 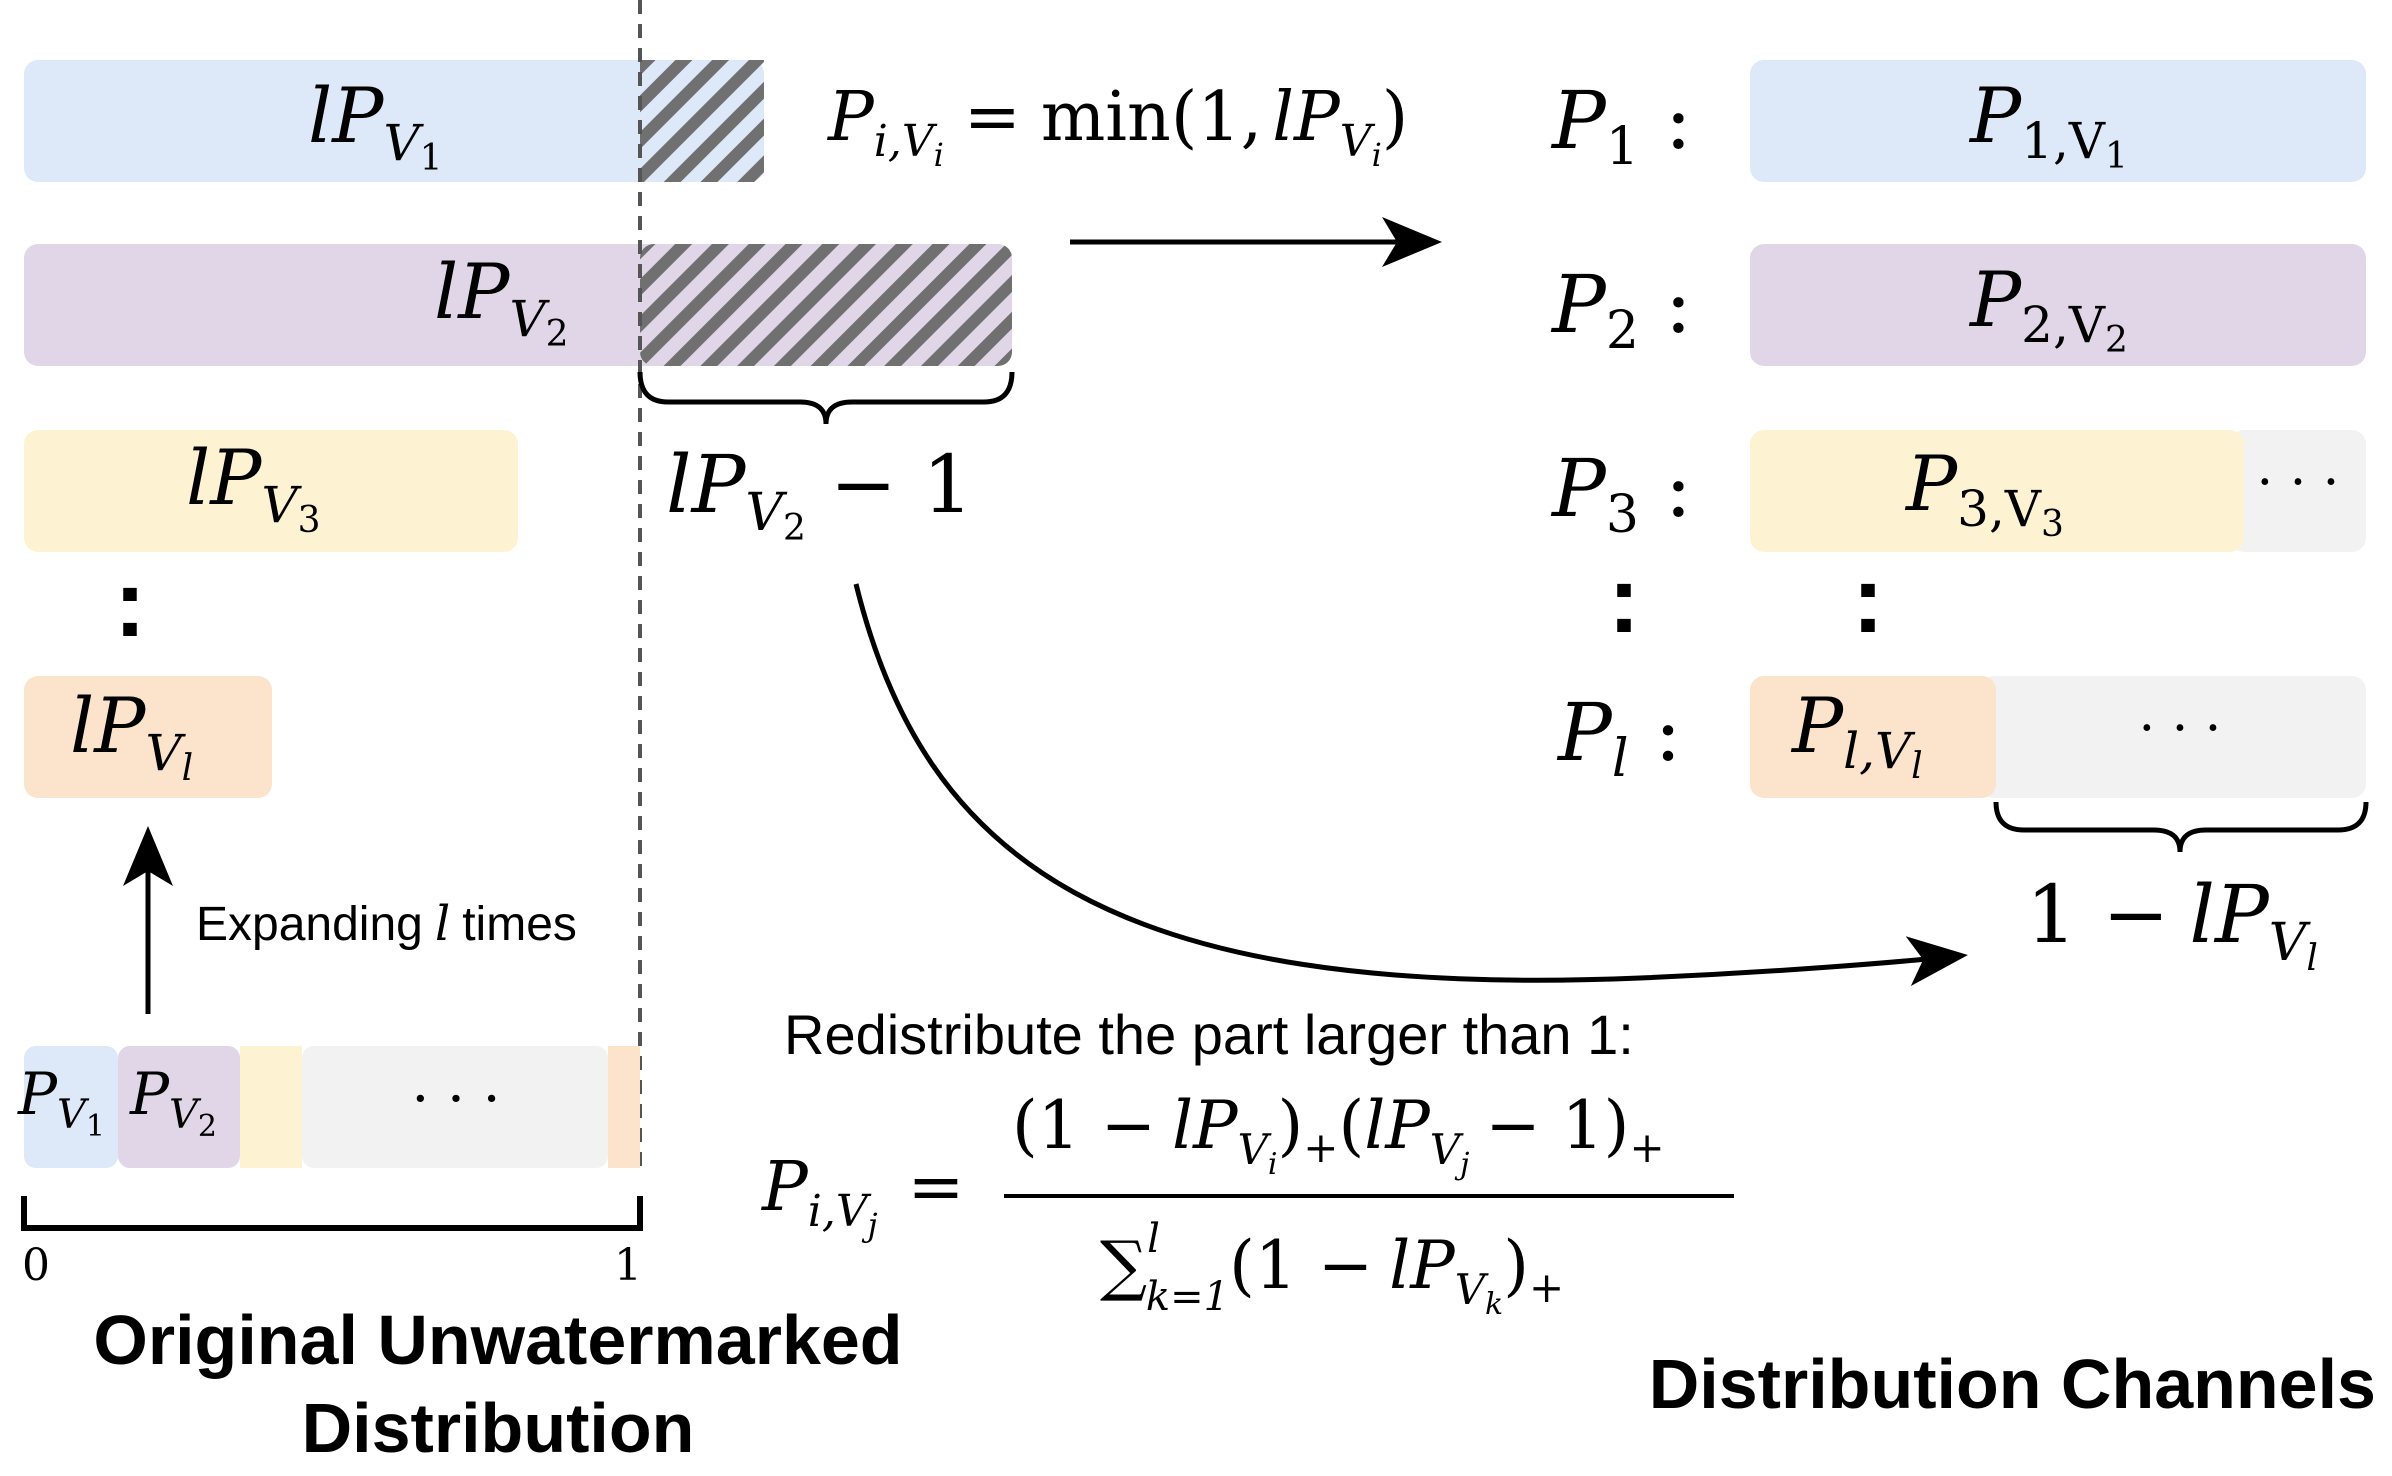 What do you see at coordinates (375, 125) in the screenshot?
I see `label-lpv1: lPV1` at bounding box center [375, 125].